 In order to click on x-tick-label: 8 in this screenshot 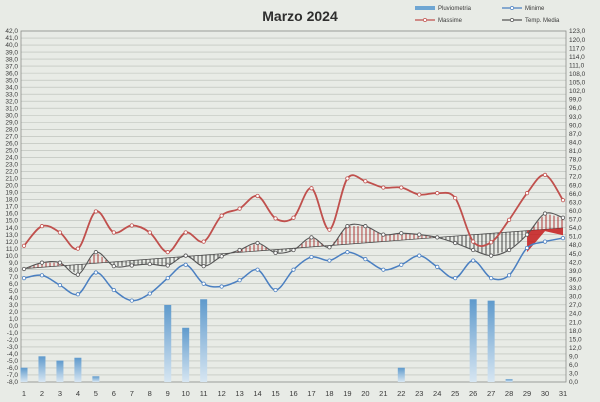, I will do `click(150, 393)`.